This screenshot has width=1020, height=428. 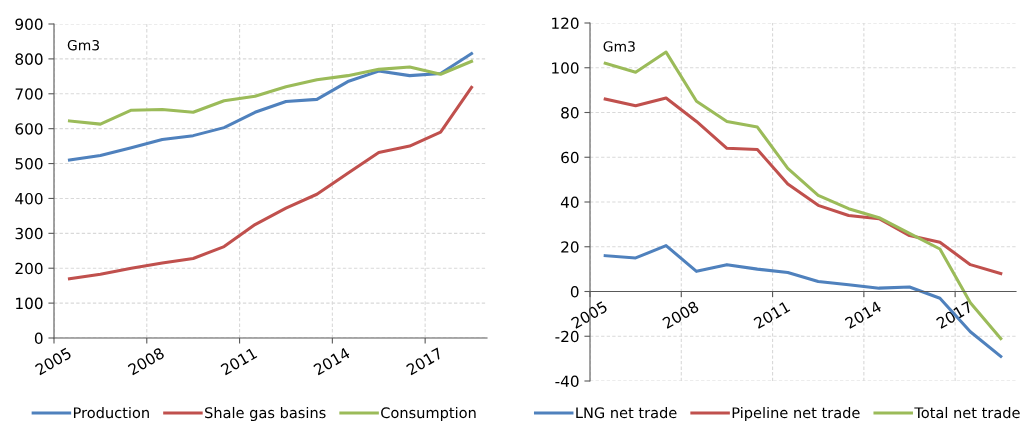 I want to click on y-tick-label: 300, so click(x=29, y=233).